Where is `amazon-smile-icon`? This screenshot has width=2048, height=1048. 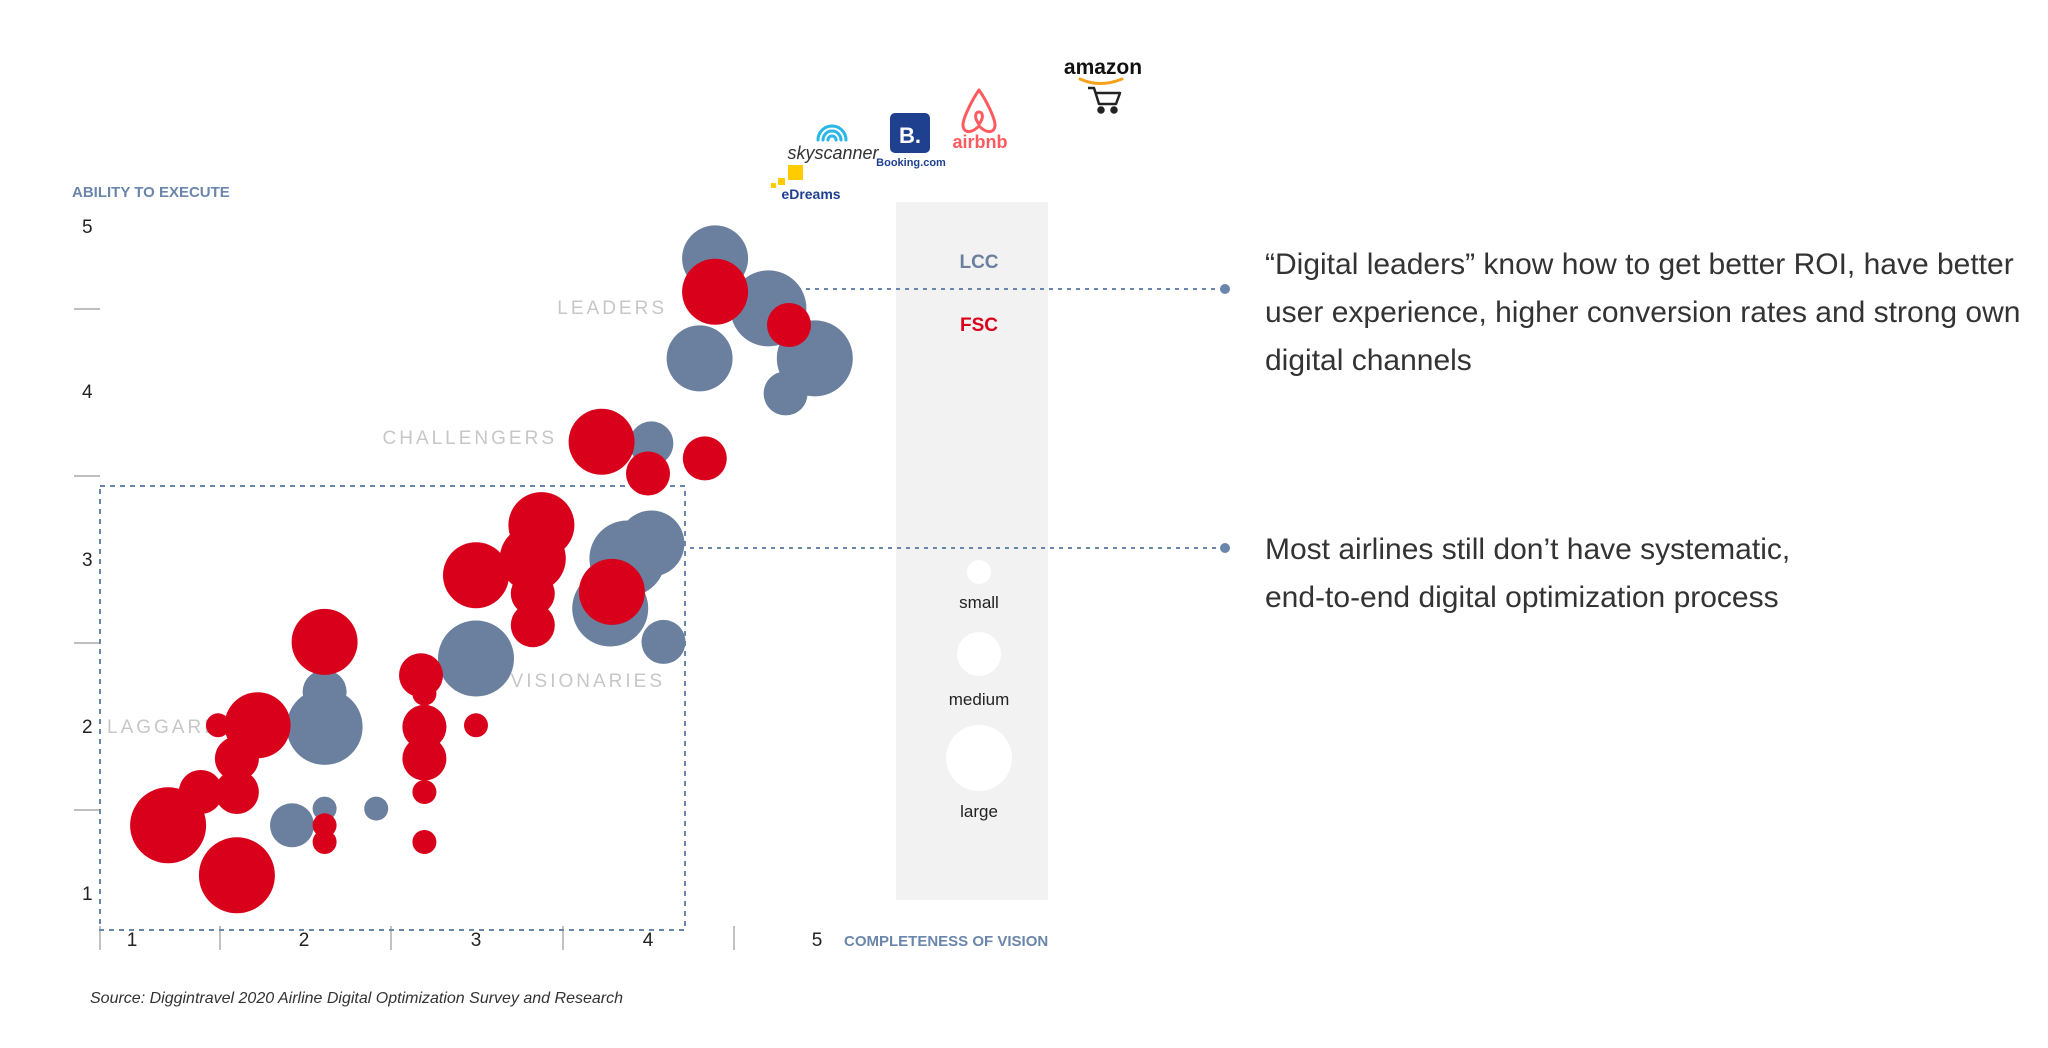
amazon-smile-icon is located at coordinates (1101, 81).